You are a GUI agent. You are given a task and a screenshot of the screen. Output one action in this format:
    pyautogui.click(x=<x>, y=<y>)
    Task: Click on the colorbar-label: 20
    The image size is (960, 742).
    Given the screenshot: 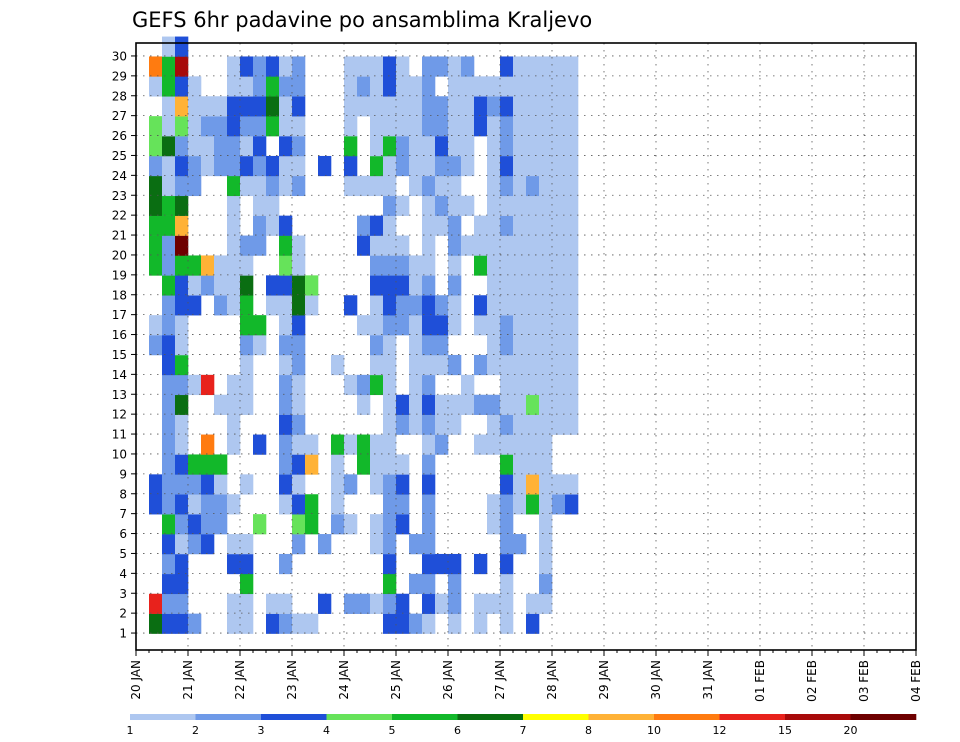 What is the action you would take?
    pyautogui.click(x=851, y=730)
    